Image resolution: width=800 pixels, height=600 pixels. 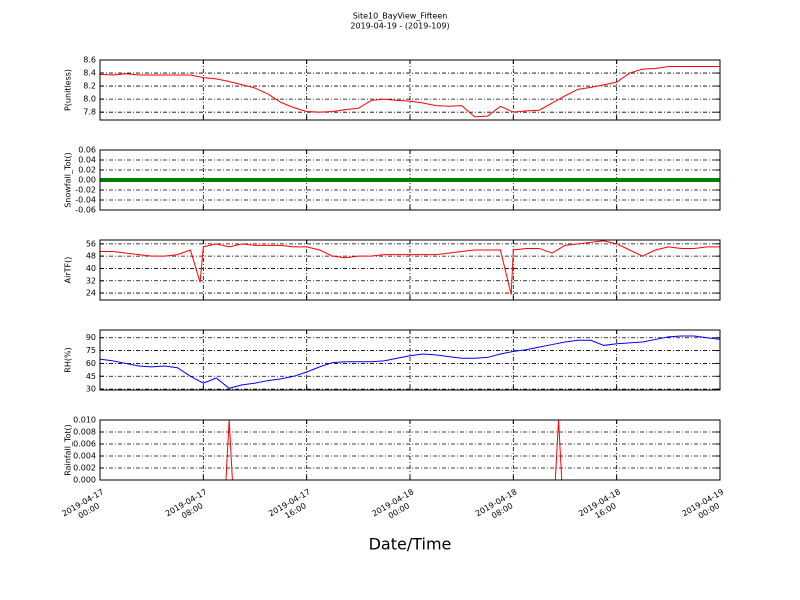 What do you see at coordinates (89, 86) in the screenshot?
I see `y-tick-label: 8.2` at bounding box center [89, 86].